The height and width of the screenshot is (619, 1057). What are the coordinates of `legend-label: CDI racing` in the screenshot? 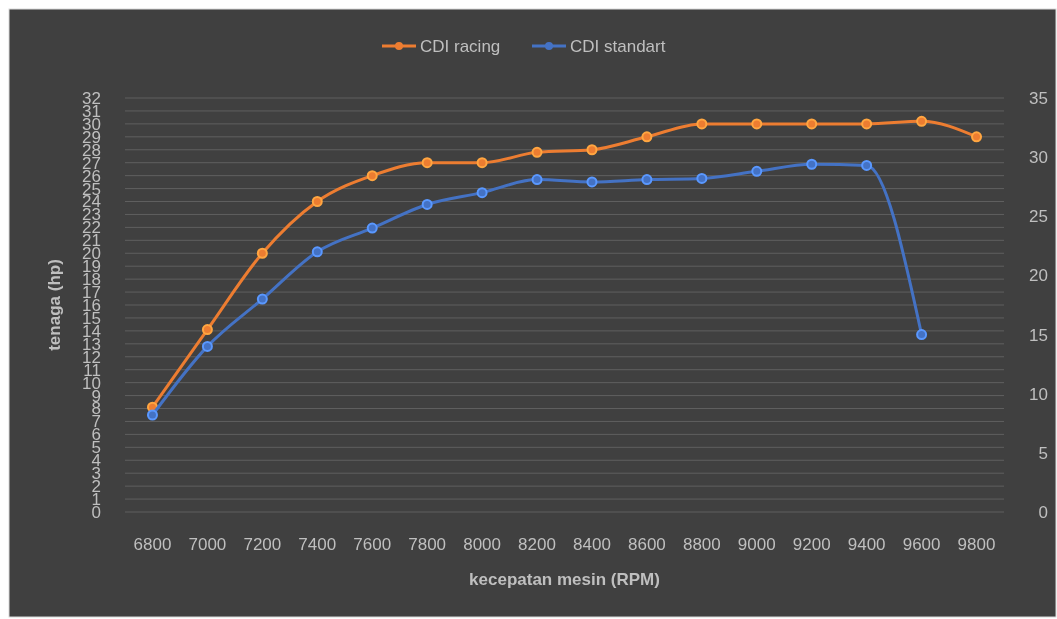 It's located at (460, 46).